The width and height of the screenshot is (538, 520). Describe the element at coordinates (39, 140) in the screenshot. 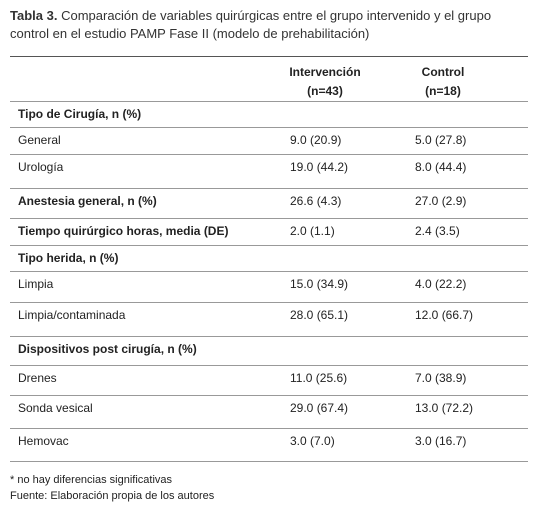

I see `row-label: General` at that location.